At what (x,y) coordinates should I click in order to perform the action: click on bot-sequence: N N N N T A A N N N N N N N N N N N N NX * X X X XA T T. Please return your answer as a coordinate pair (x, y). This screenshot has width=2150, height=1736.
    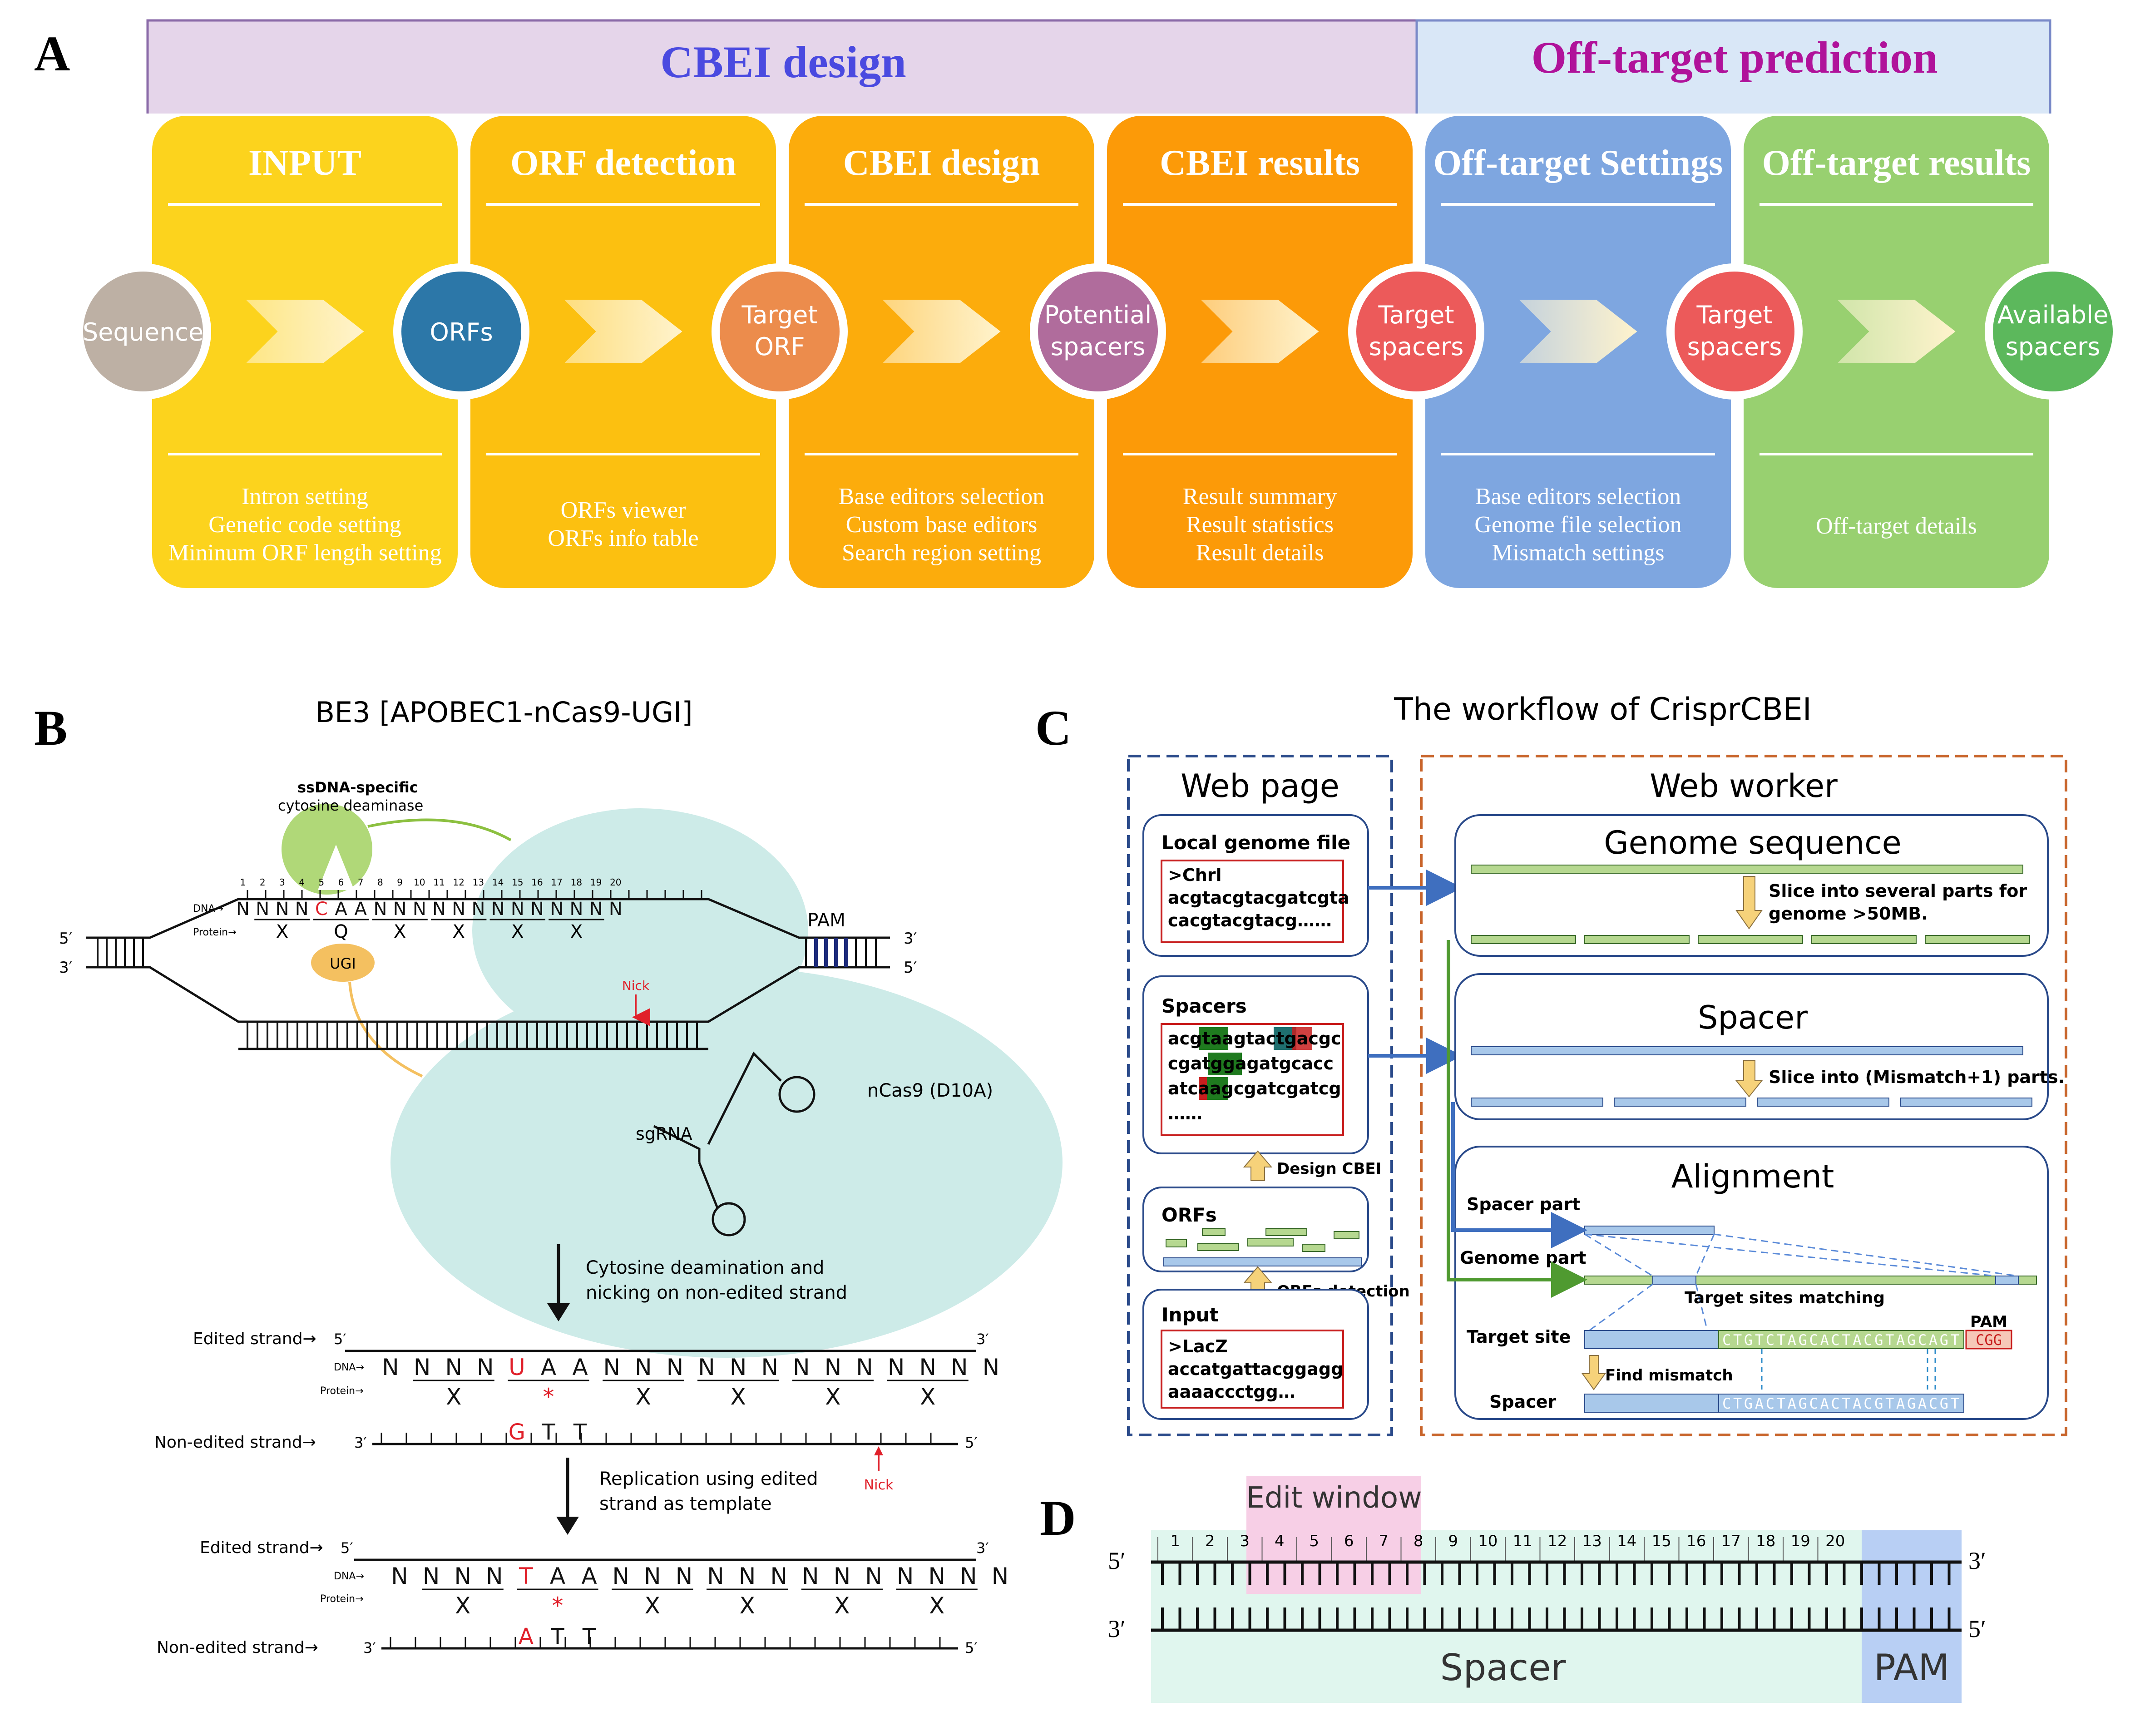
    Looking at the image, I should click on (699, 1606).